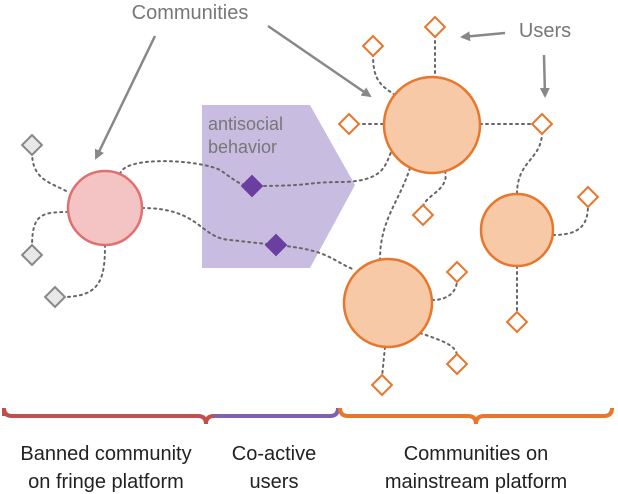 The image size is (618, 494). What do you see at coordinates (274, 482) in the screenshot?
I see `group-label: users` at bounding box center [274, 482].